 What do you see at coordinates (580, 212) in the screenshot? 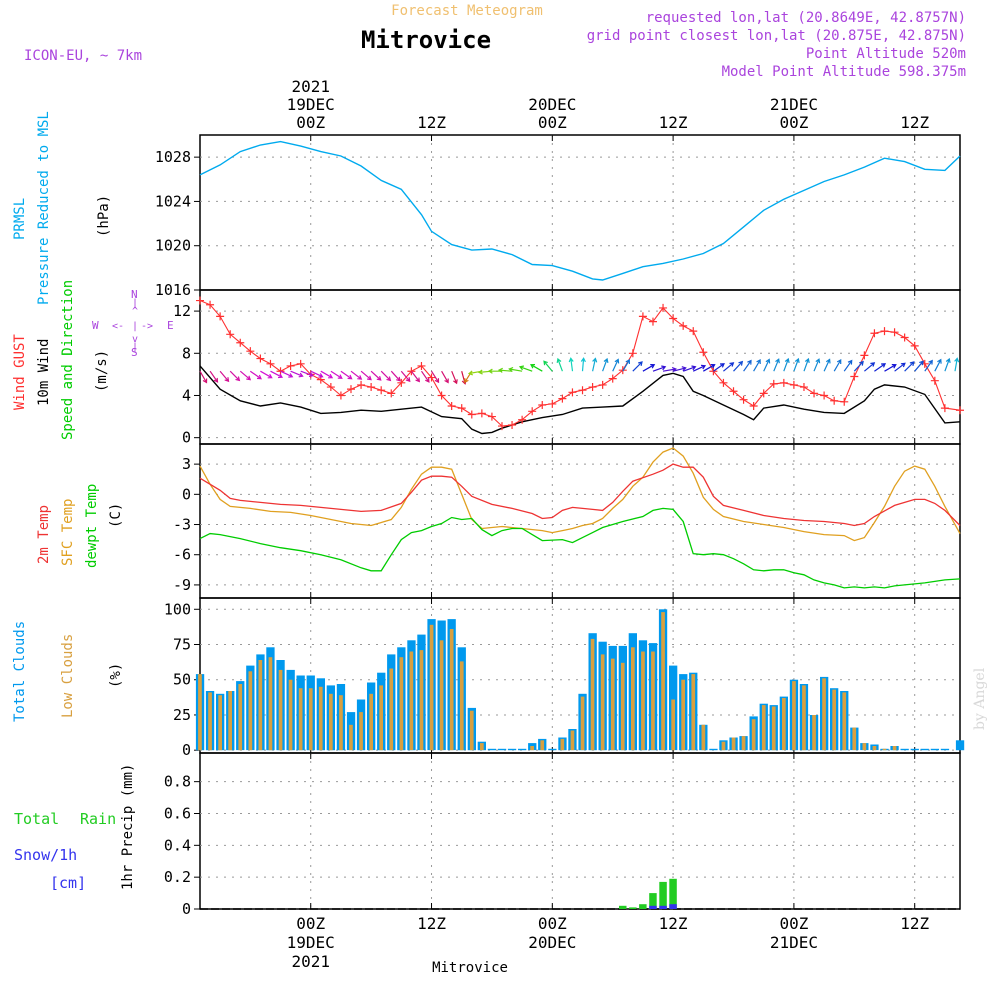
I see `pressure-frame` at bounding box center [580, 212].